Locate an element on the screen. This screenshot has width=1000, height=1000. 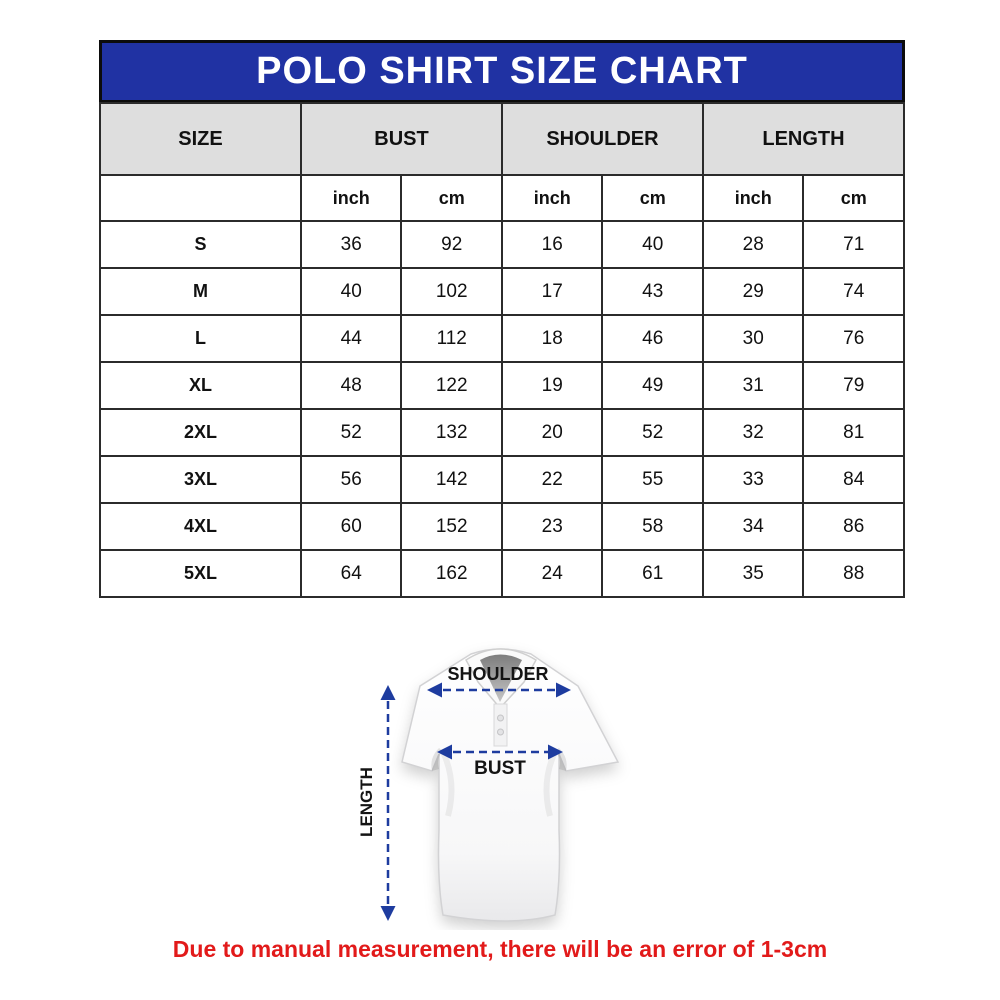
measurement-cell: 29 is located at coordinates (753, 291).